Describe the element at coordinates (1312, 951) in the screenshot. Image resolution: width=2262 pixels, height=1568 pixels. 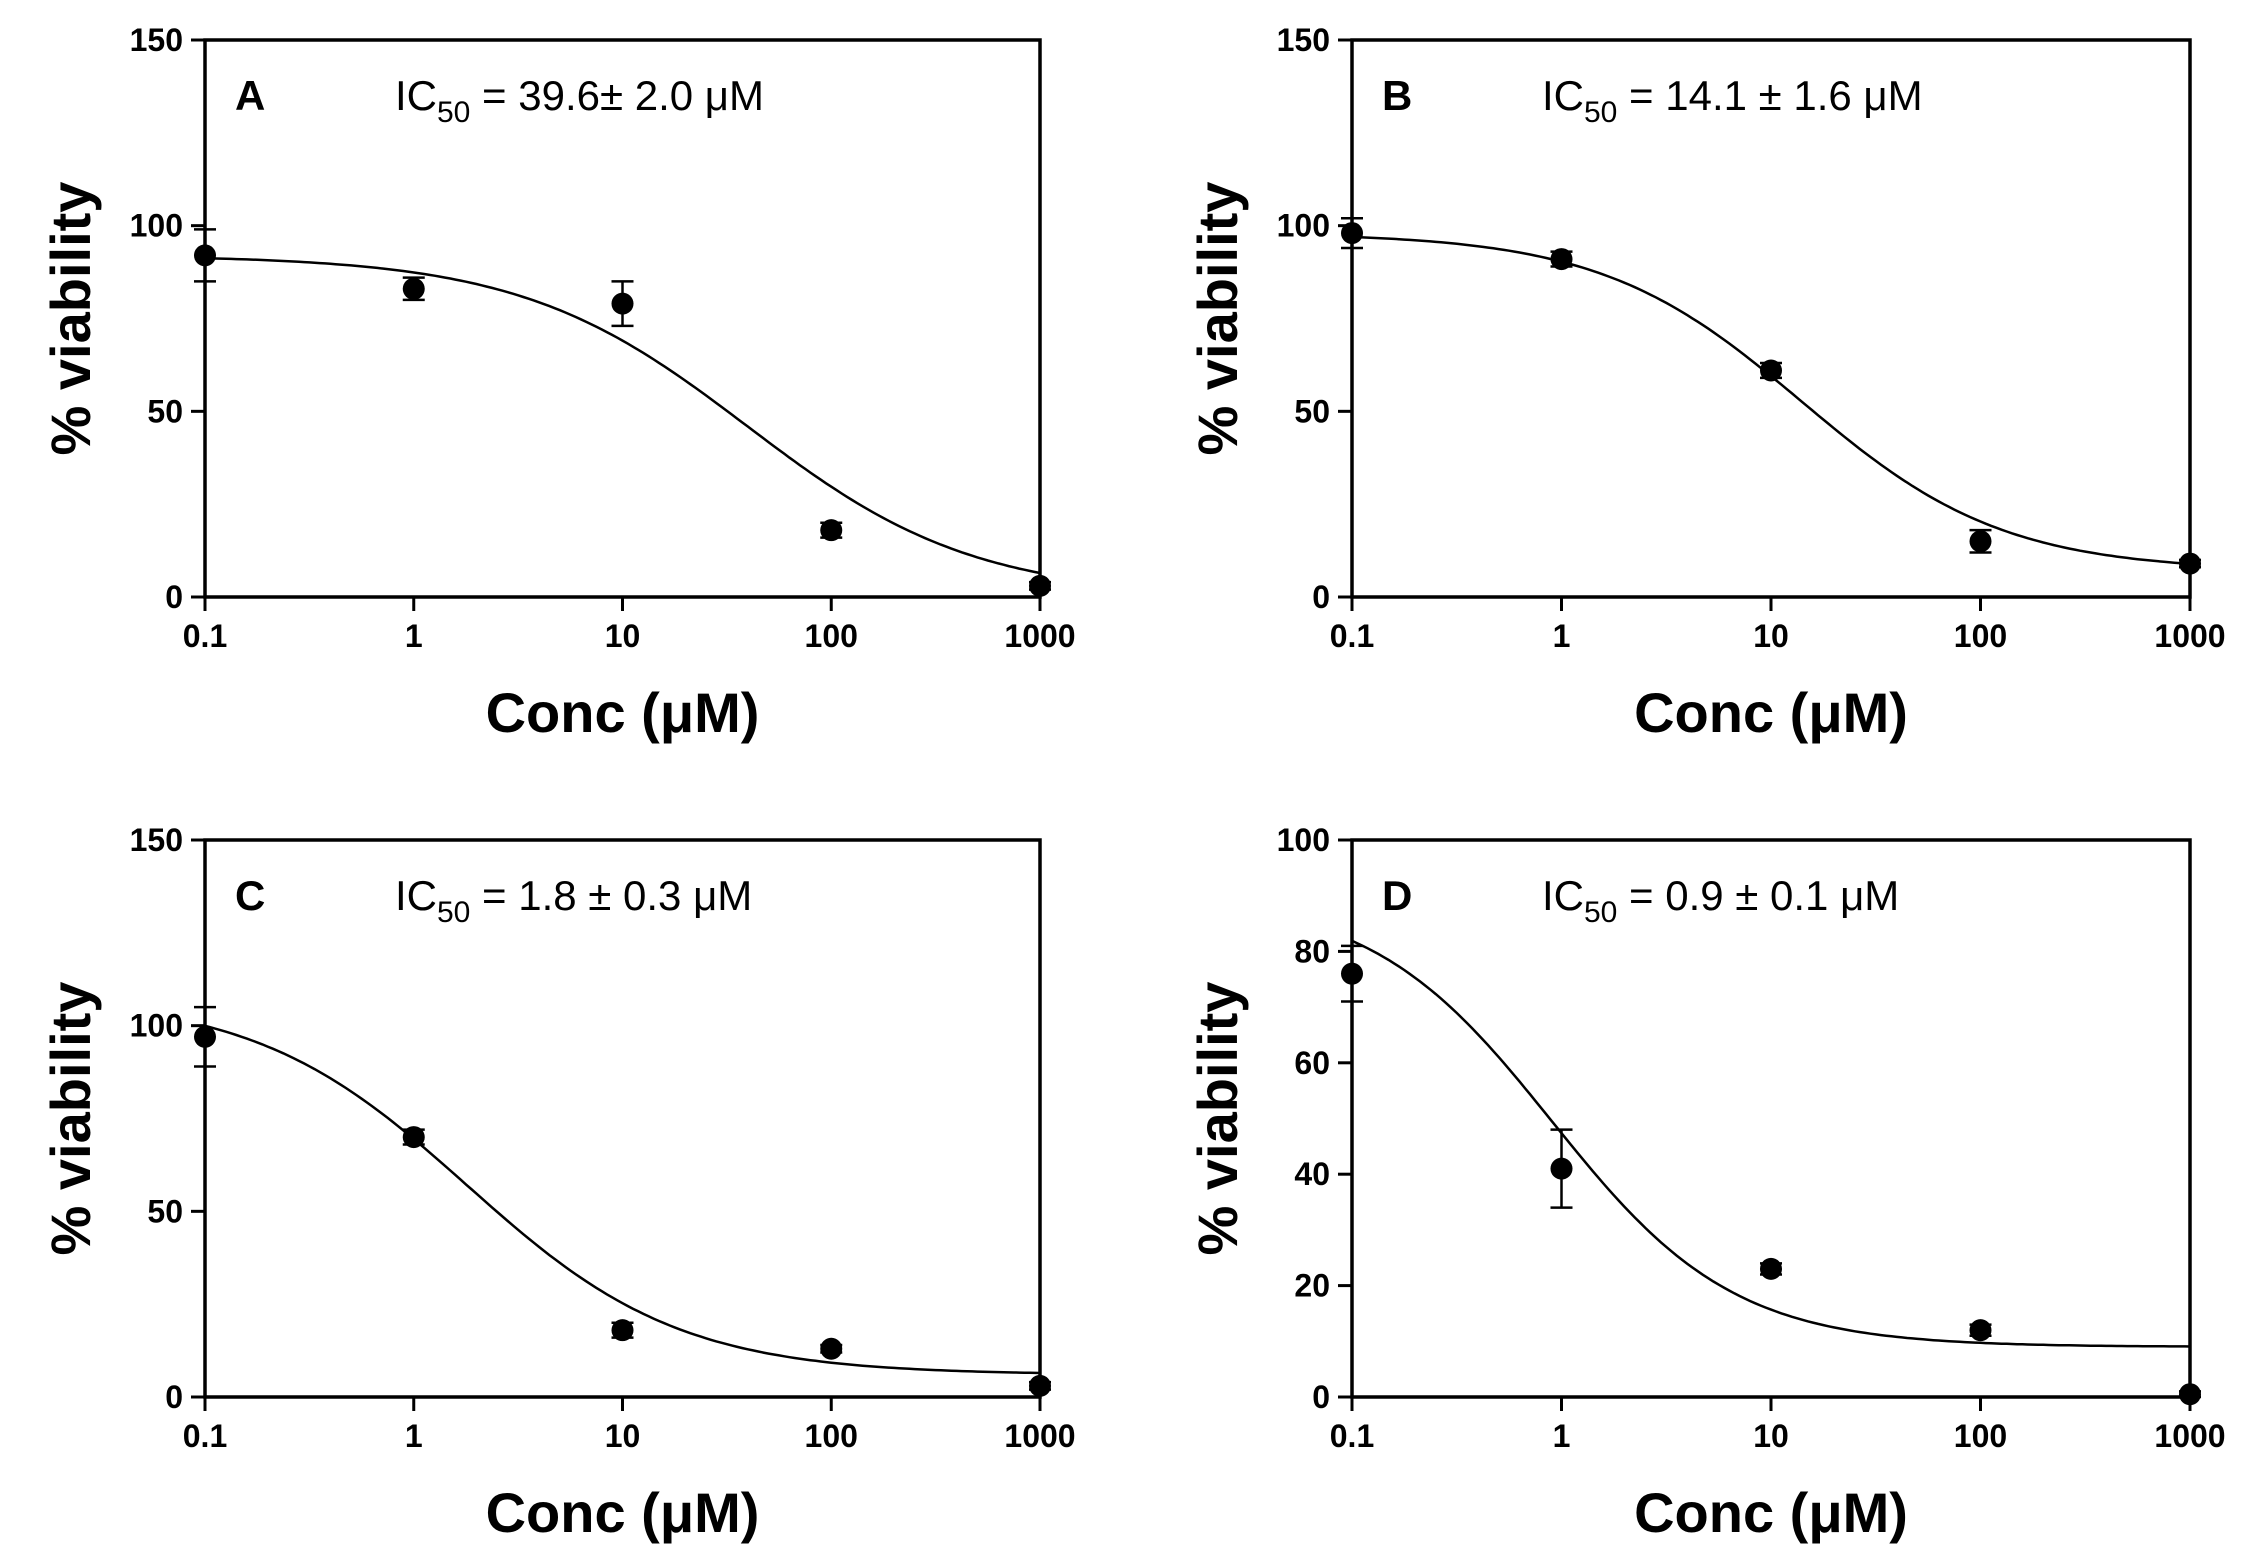
I see `y-tick-label: 80` at that location.